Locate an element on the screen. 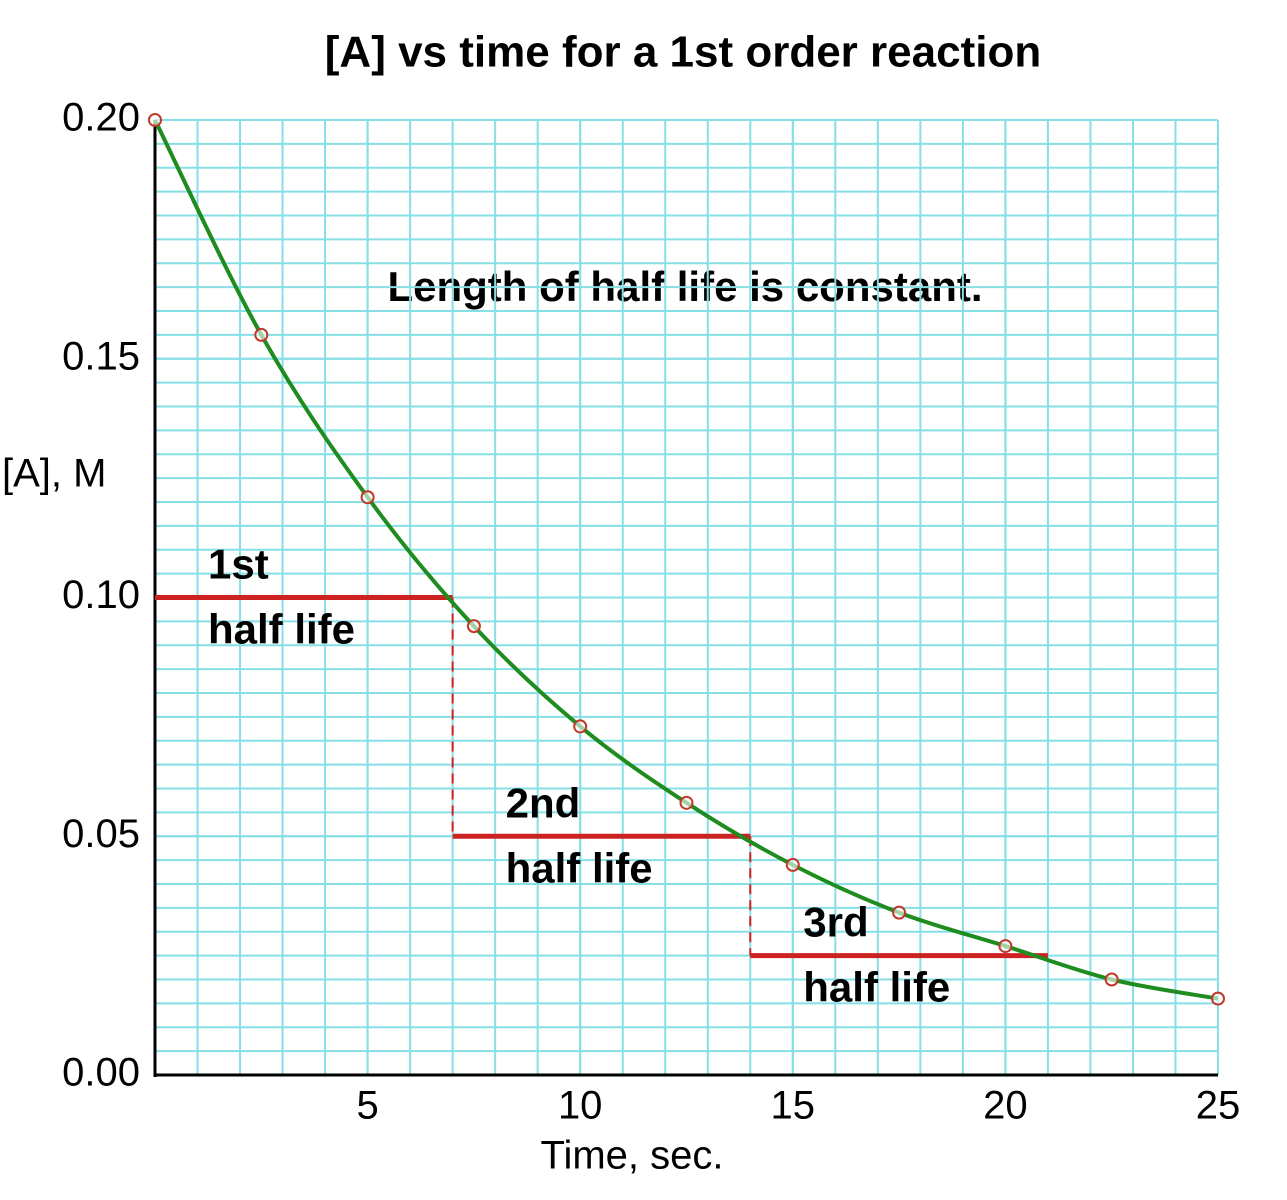 Image resolution: width=1287 pixels, height=1200 pixels. y-tick-label: 0.15 is located at coordinates (101, 356).